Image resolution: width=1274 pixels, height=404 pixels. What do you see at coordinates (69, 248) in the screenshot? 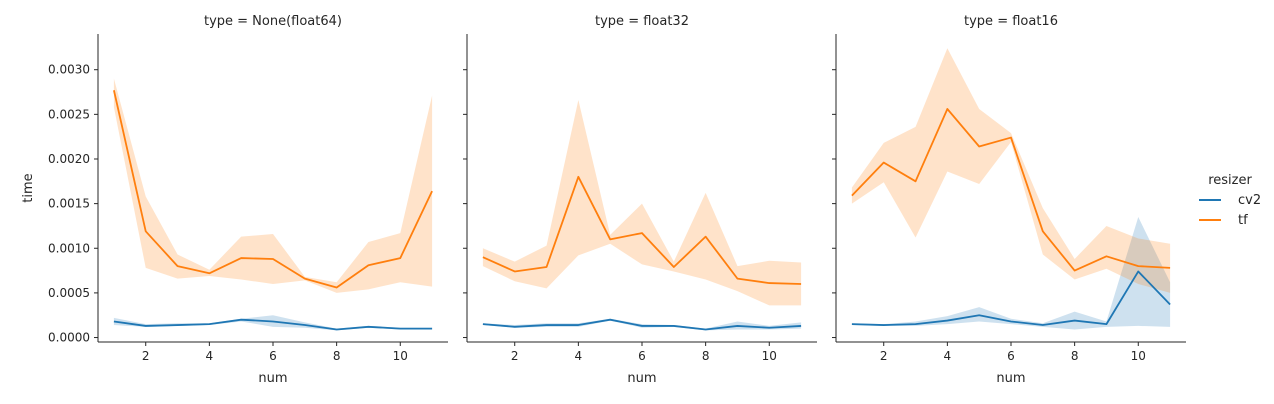
I see `y-tick-label: 0.0010` at bounding box center [69, 248].